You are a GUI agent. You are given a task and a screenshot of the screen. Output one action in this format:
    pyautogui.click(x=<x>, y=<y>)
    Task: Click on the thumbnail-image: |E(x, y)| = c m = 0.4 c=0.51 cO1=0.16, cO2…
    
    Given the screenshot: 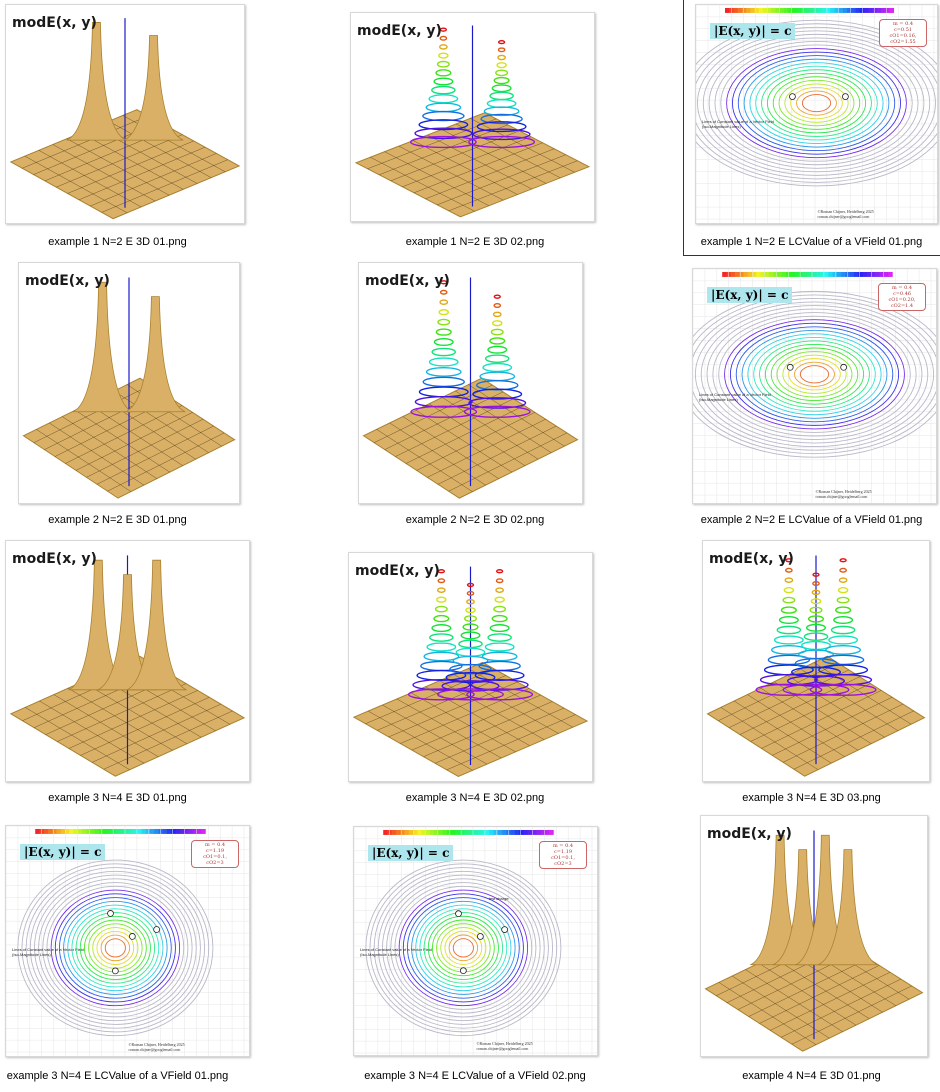 What is the action you would take?
    pyautogui.click(x=816, y=114)
    